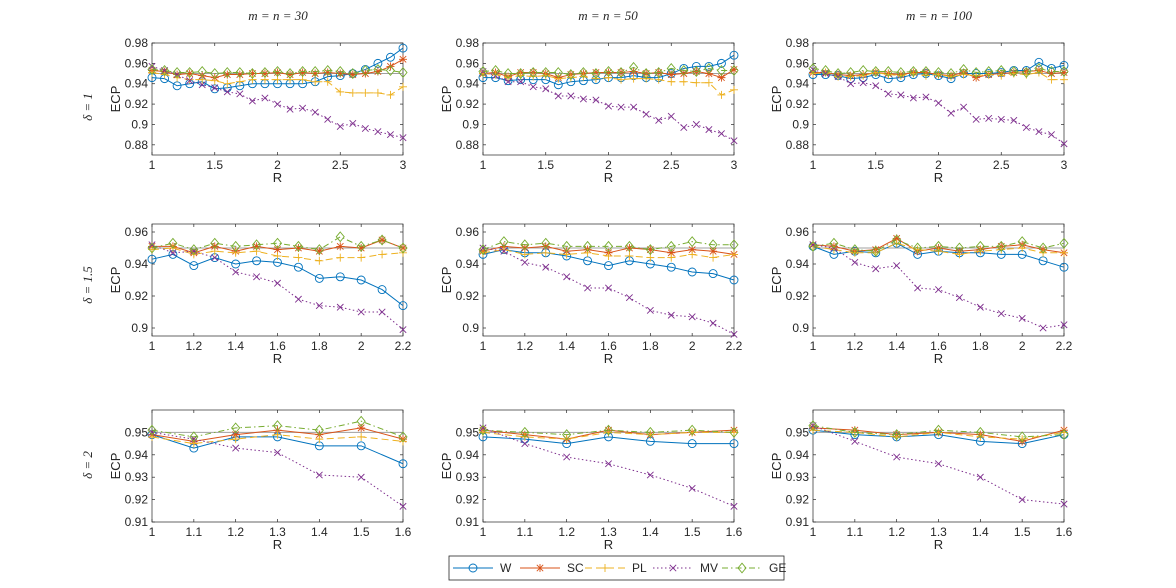  What do you see at coordinates (278, 15) in the screenshot?
I see `col-title-1: m = n = 30` at bounding box center [278, 15].